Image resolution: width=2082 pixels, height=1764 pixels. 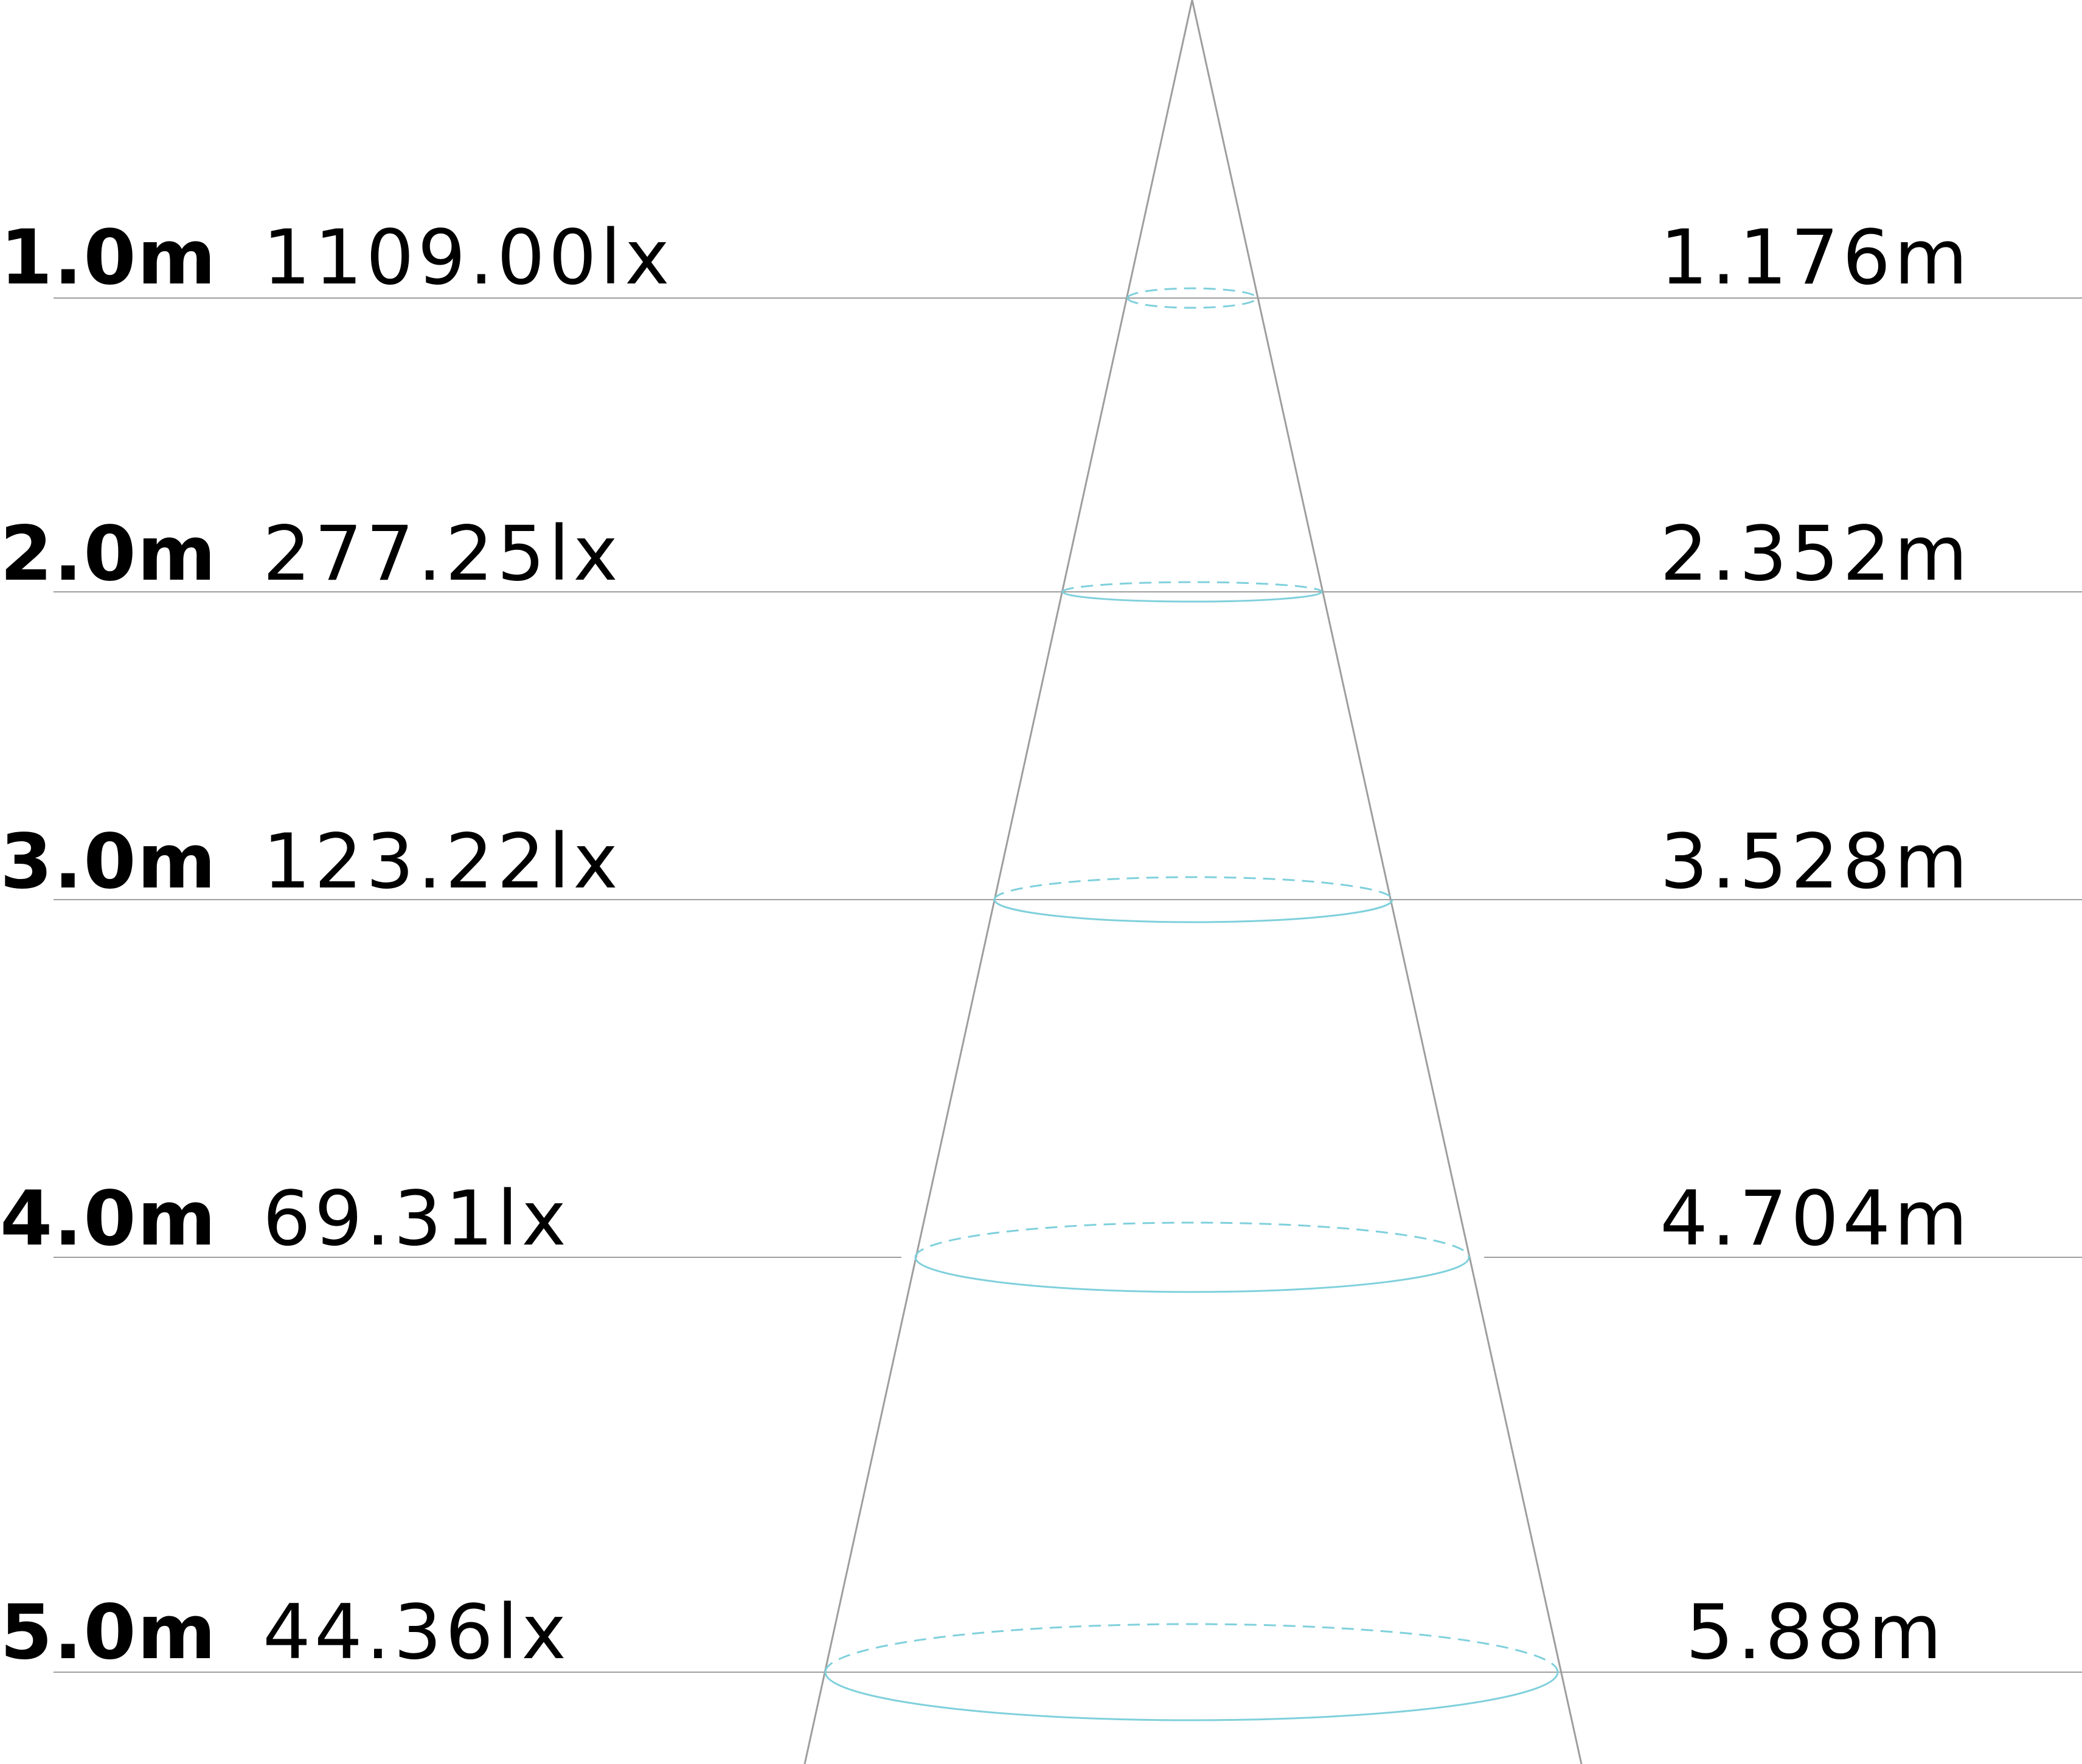 What do you see at coordinates (108, 862) in the screenshot?
I see `distance-label: 3.0m` at bounding box center [108, 862].